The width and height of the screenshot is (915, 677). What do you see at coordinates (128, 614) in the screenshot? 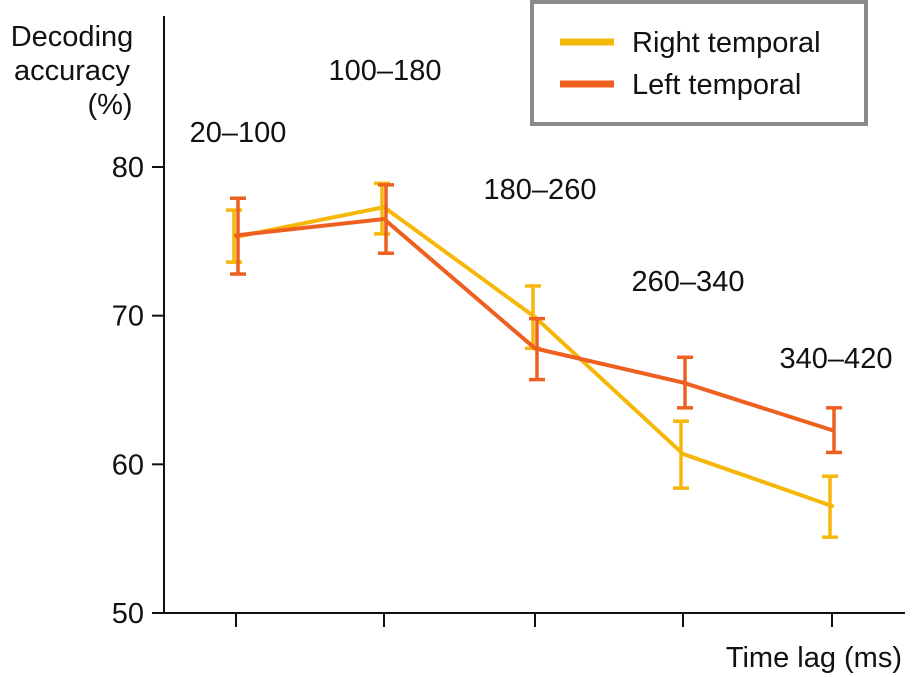
I see `y-tick-label-50: 50` at bounding box center [128, 614].